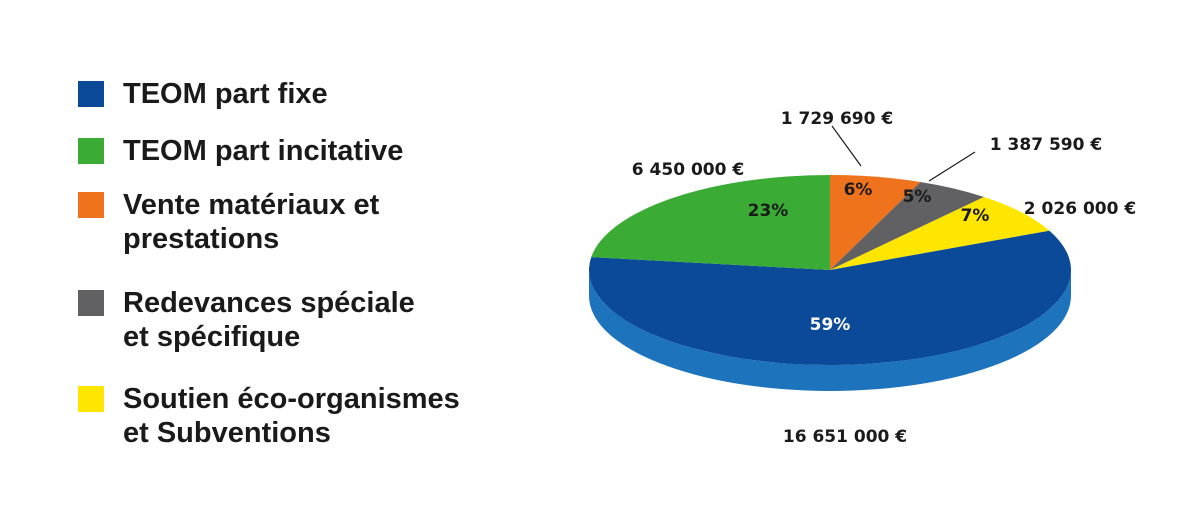 Image resolution: width=1200 pixels, height=516 pixels. What do you see at coordinates (768, 211) in the screenshot?
I see `slice-percent-label-green: 23%` at bounding box center [768, 211].